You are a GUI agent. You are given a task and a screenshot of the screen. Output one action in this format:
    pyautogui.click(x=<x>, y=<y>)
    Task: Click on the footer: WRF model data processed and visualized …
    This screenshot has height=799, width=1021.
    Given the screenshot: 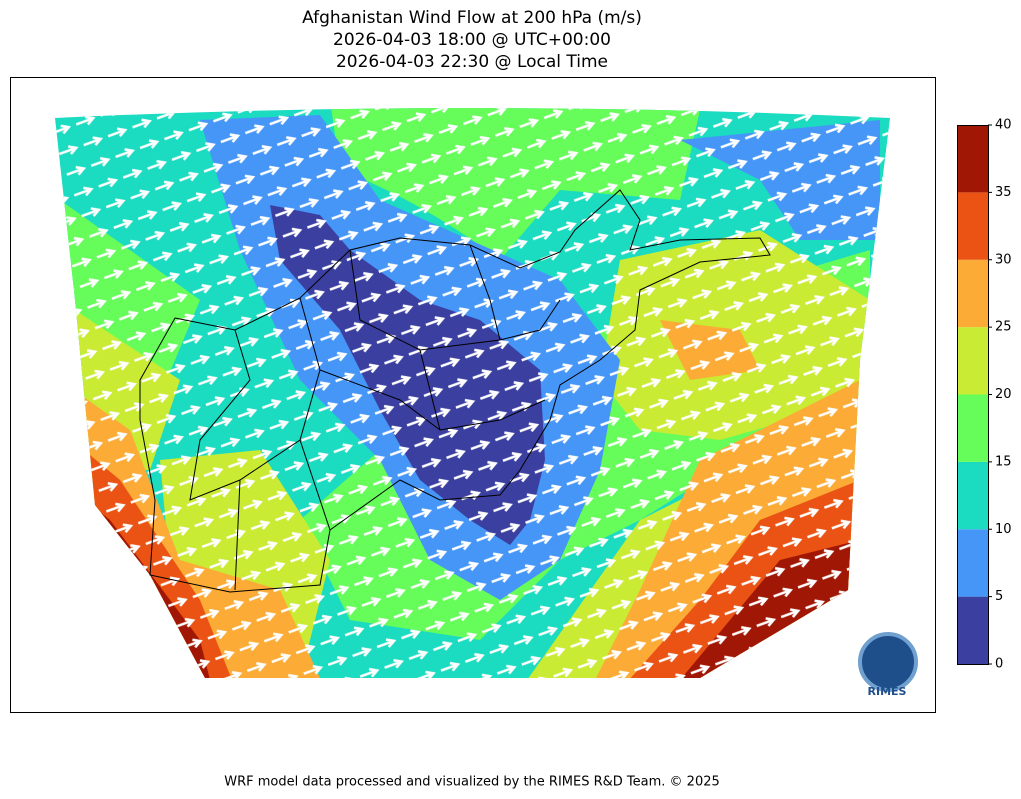 What is the action you would take?
    pyautogui.click(x=472, y=782)
    